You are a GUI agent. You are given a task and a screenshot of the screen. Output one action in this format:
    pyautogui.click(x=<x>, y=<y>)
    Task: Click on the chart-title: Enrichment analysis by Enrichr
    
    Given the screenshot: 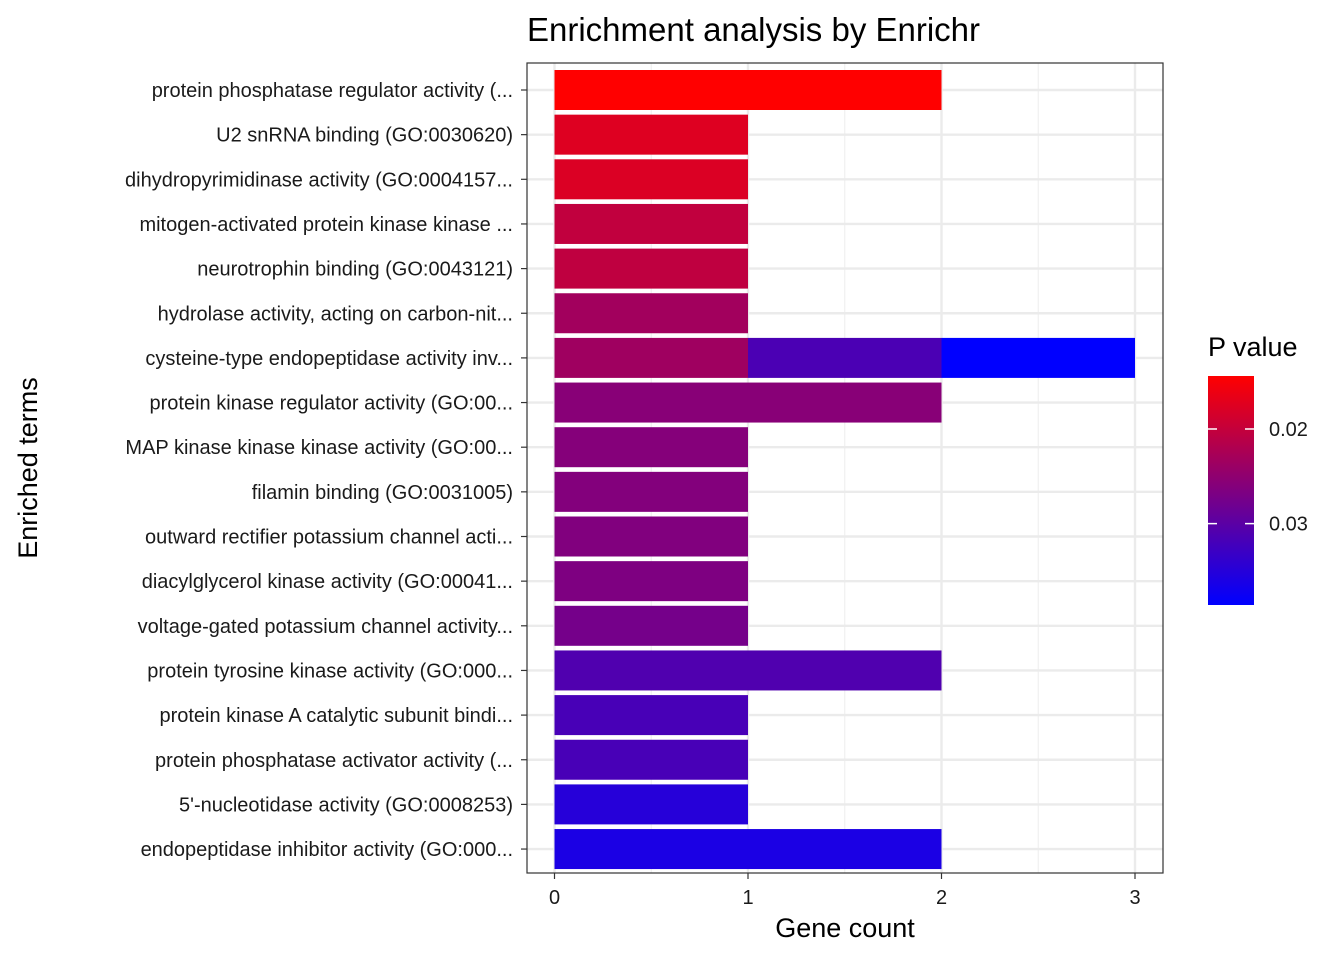 What is the action you would take?
    pyautogui.click(x=753, y=29)
    